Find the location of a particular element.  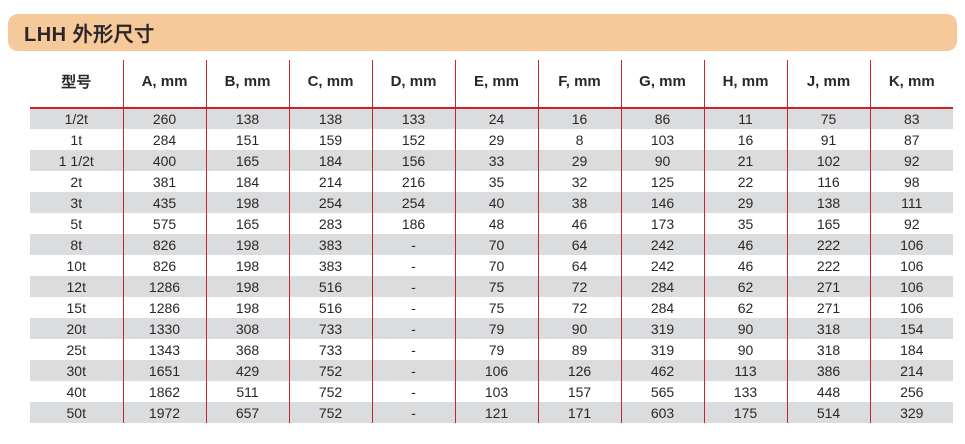

value-cell: 435 is located at coordinates (164, 202).